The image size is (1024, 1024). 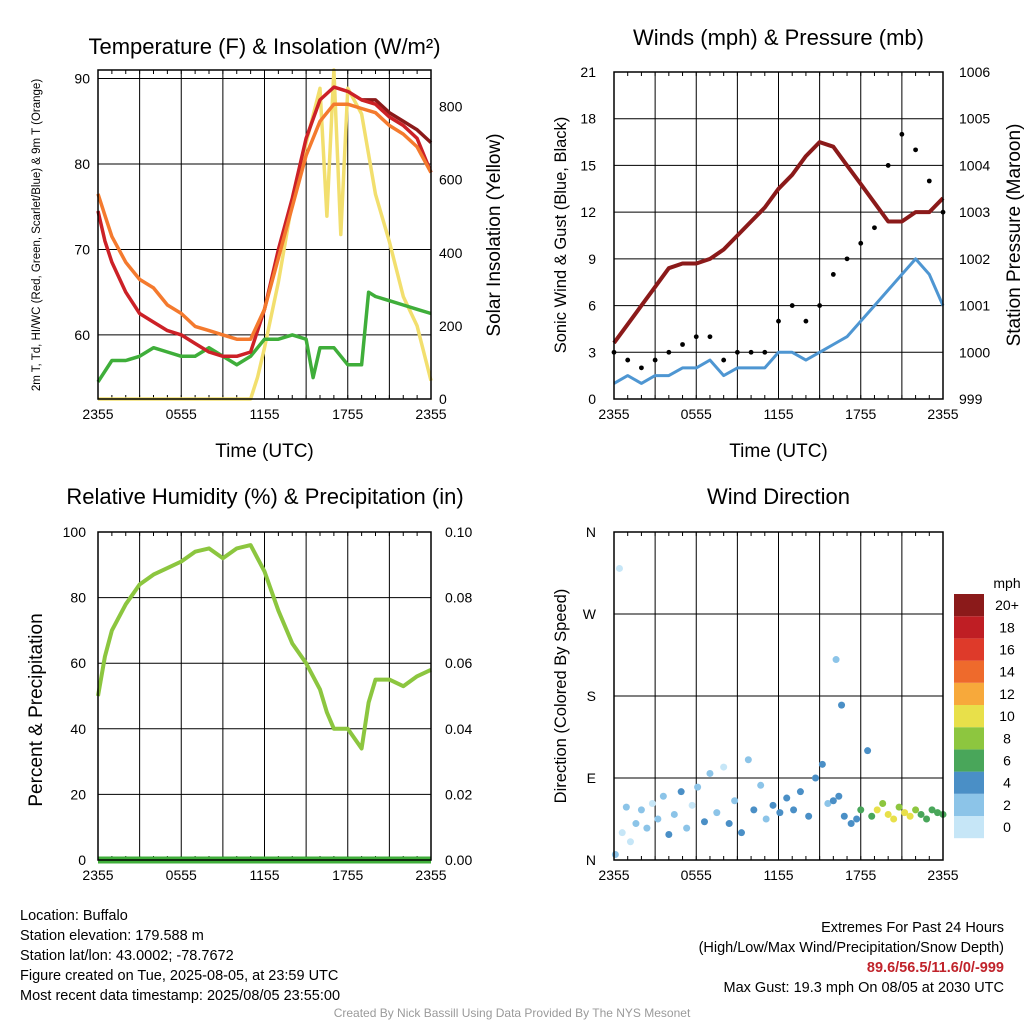 I want to click on temp-series-line, so click(x=264, y=222).